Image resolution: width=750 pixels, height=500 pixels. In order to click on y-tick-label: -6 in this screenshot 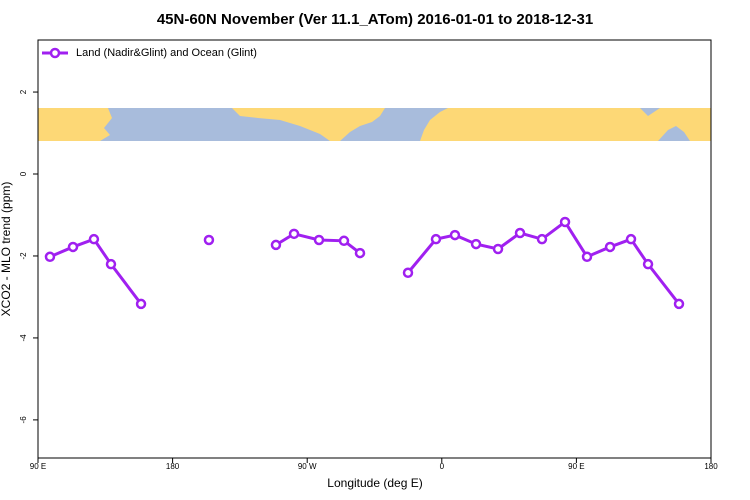, I will do `click(23, 420)`.